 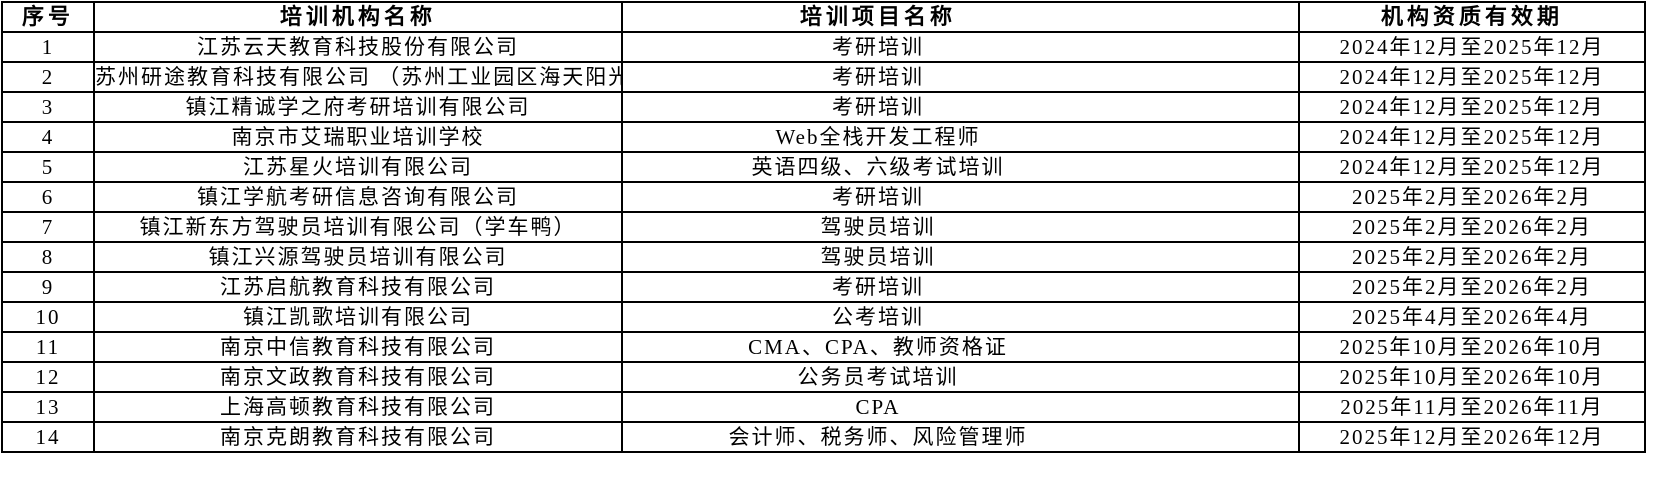 I want to click on column-header-project: 培训项目名称, so click(x=960, y=17).